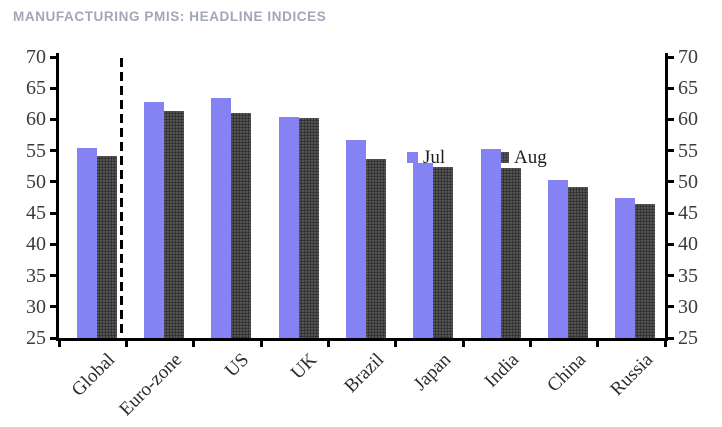  I want to click on x-axis-line, so click(362, 339).